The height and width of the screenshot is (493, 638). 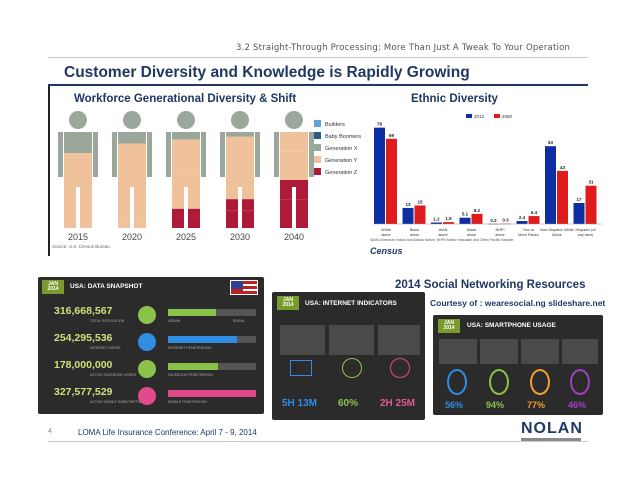 What do you see at coordinates (301, 368) in the screenshot?
I see `laptop-icon` at bounding box center [301, 368].